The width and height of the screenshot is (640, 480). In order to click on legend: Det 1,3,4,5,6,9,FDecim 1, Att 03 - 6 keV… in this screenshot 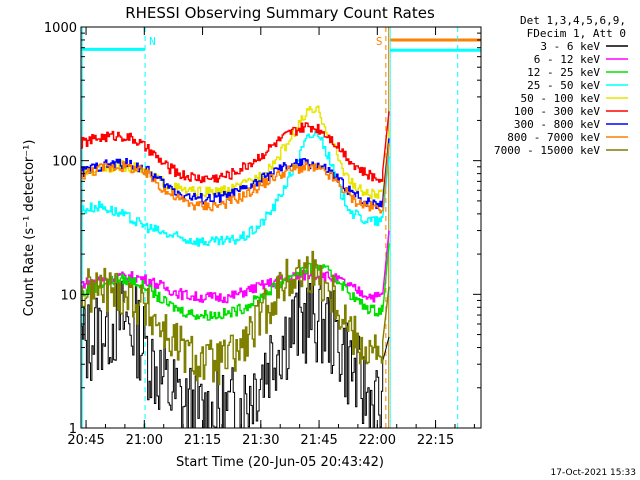, I will do `click(561, 85)`.